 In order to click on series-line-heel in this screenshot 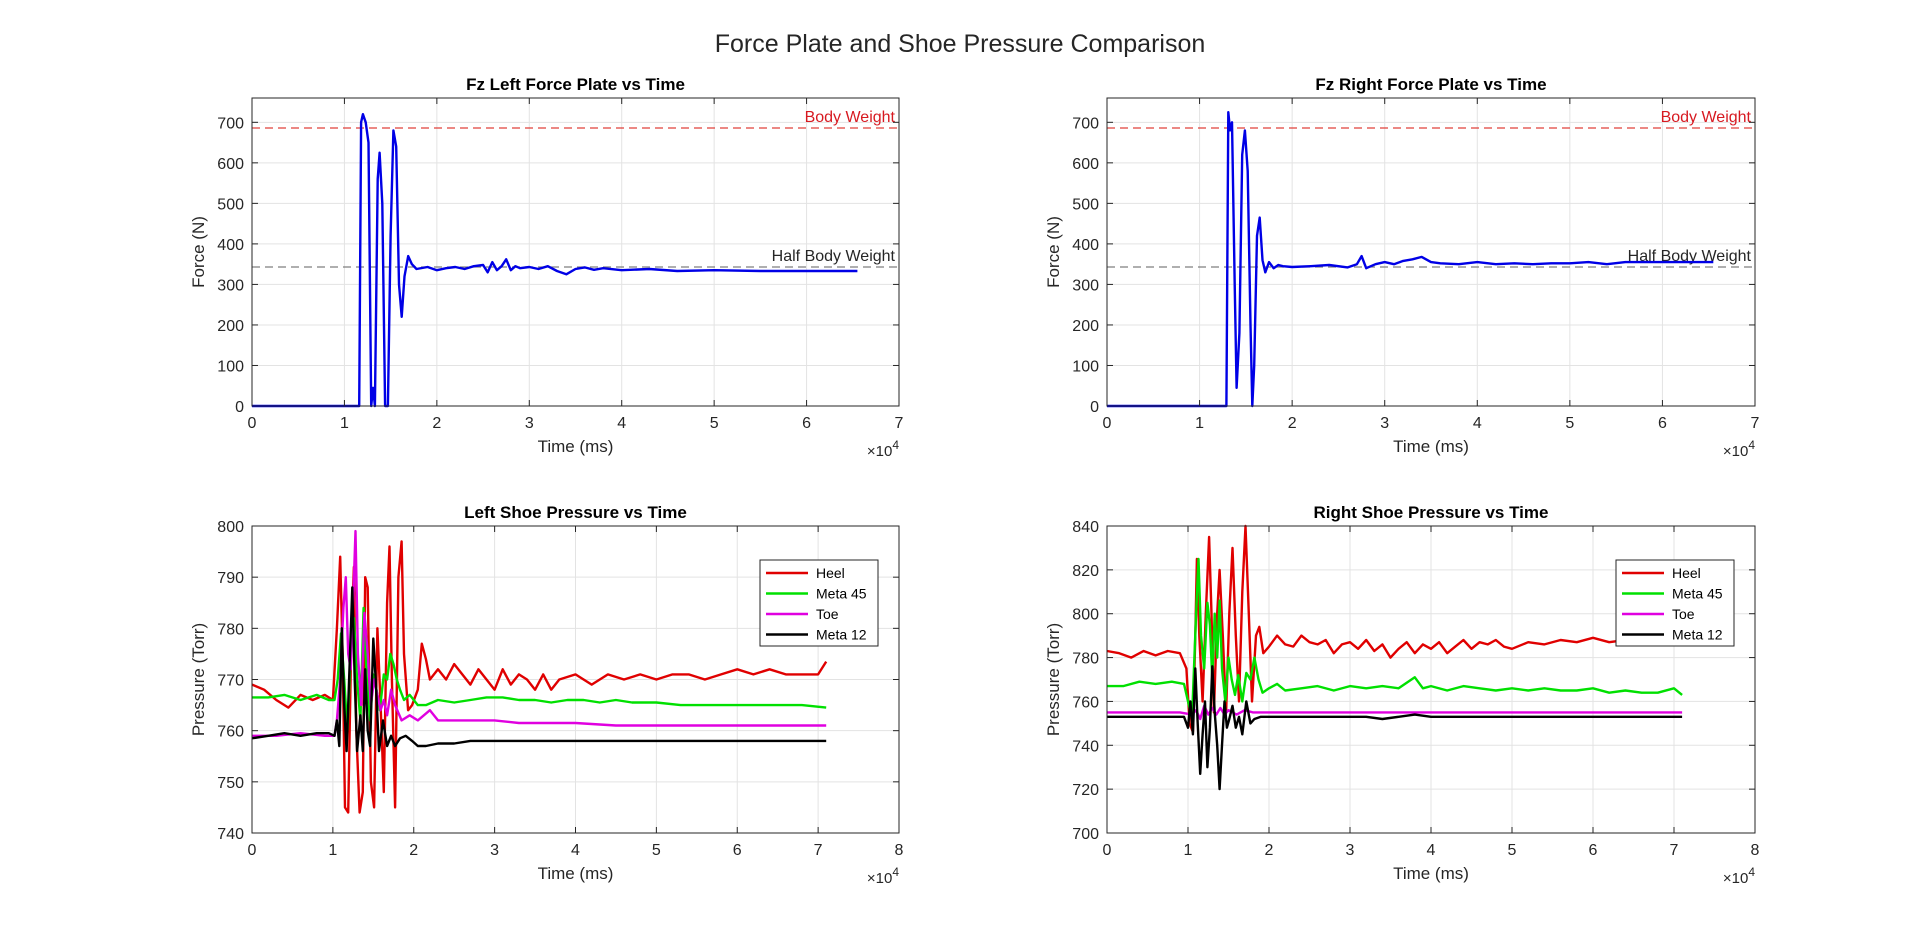, I will do `click(539, 677)`.